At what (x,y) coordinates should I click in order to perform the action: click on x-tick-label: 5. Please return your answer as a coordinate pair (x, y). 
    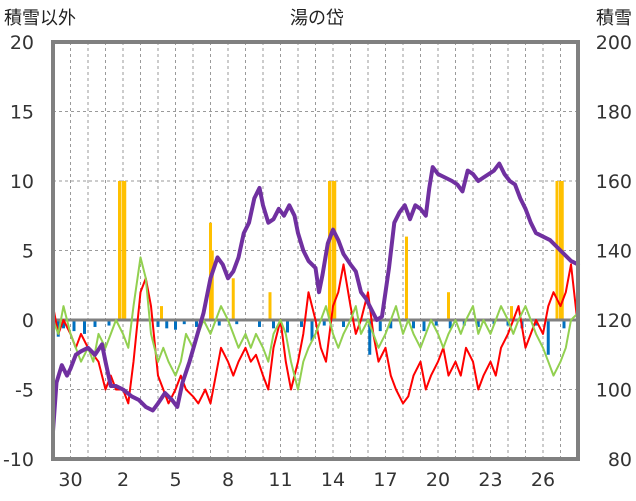
    Looking at the image, I should click on (175, 480).